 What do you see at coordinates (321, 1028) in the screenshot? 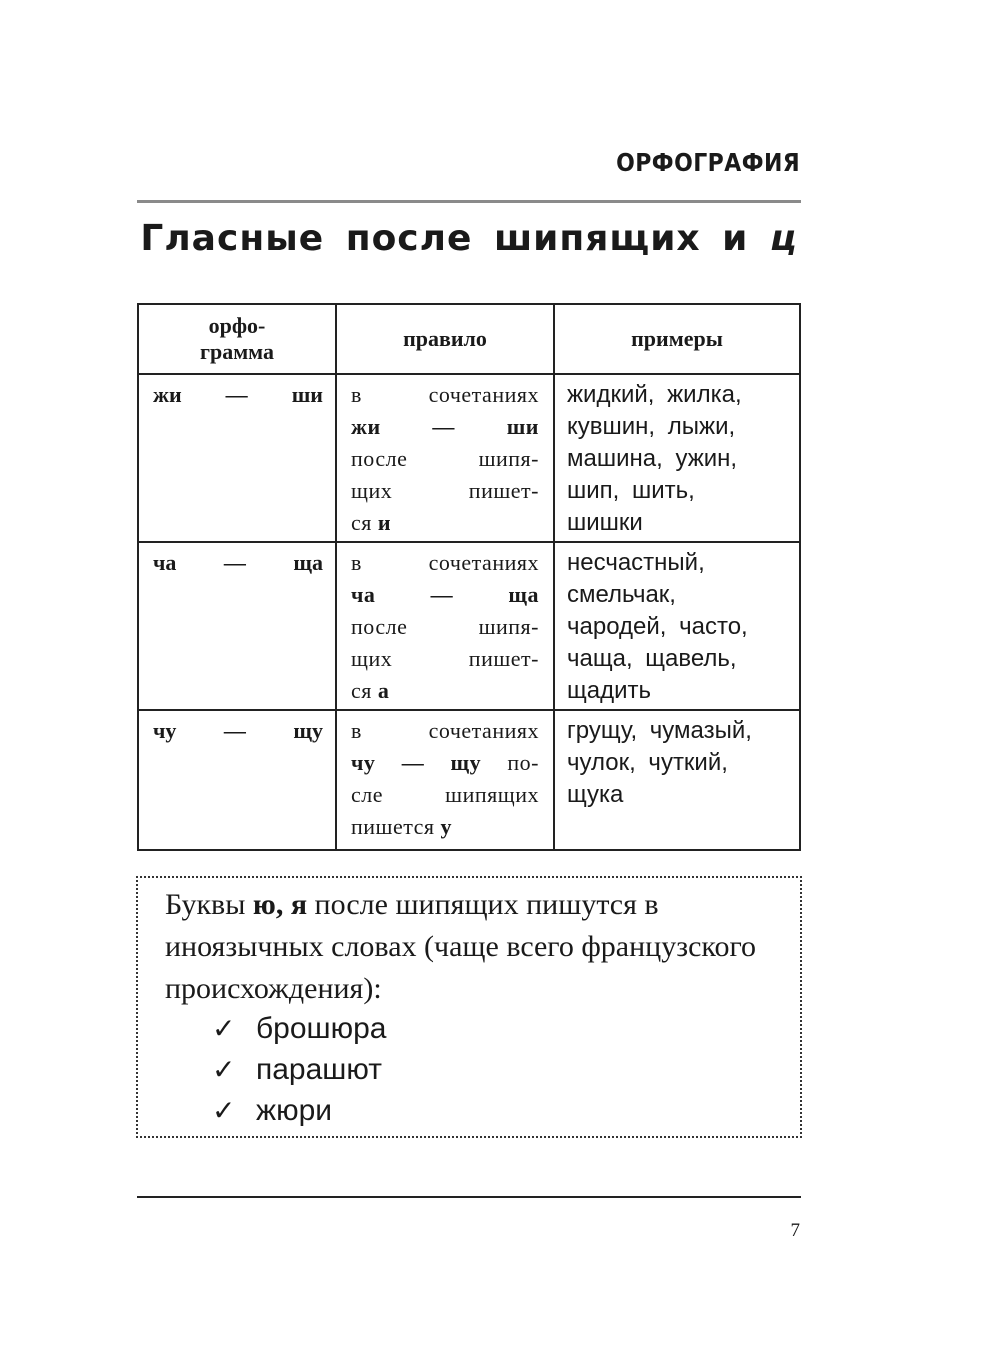
I see `list-item-text: брошюра` at bounding box center [321, 1028].